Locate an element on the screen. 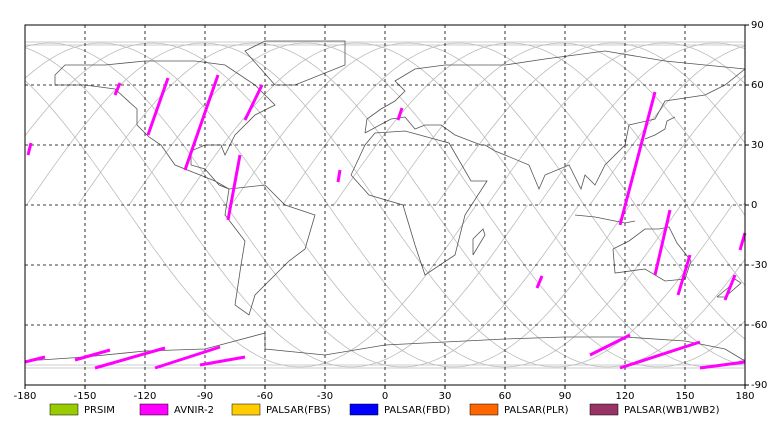 Image resolution: width=770 pixels, height=430 pixels. x-tick-label: -120 is located at coordinates (145, 396).